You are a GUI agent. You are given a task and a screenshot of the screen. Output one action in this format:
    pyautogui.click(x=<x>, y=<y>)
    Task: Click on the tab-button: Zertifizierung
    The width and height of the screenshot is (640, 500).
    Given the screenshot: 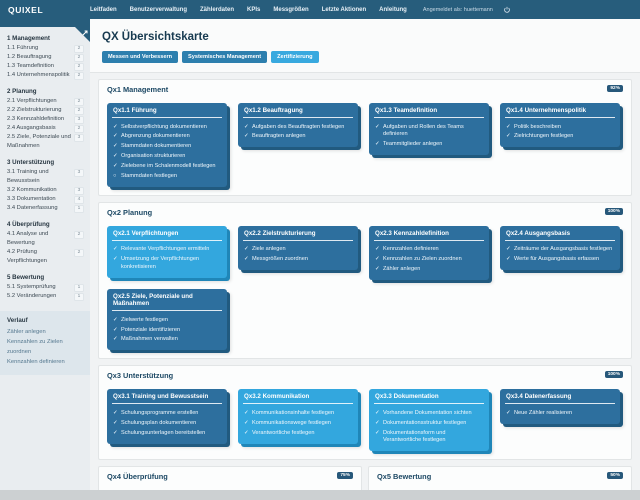 What is the action you would take?
    pyautogui.click(x=295, y=57)
    